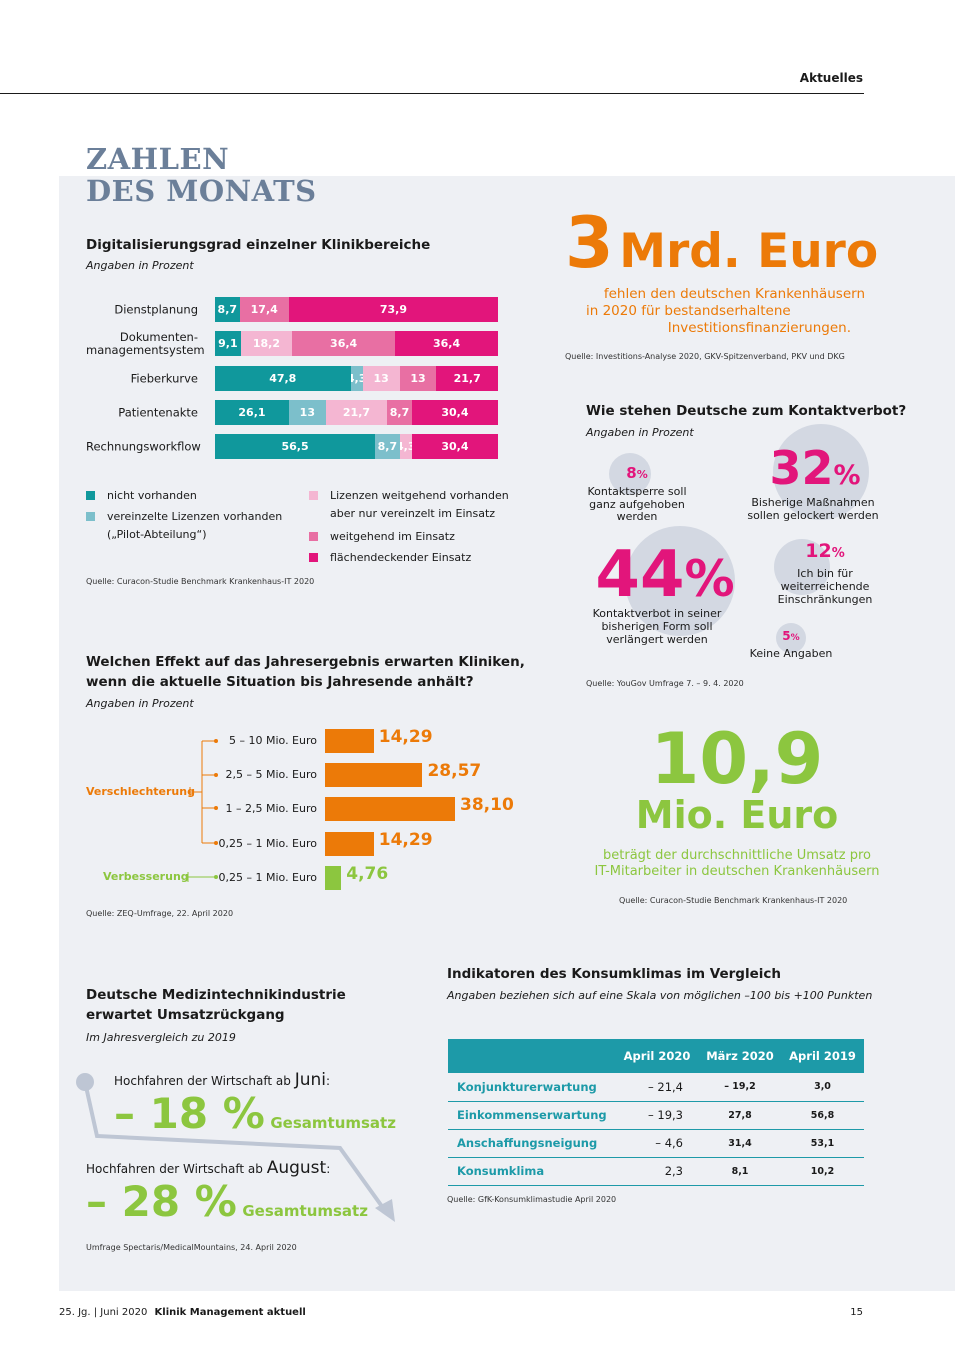  What do you see at coordinates (737, 815) in the screenshot?
I see `umsatz-unit: Mio. Euro` at bounding box center [737, 815].